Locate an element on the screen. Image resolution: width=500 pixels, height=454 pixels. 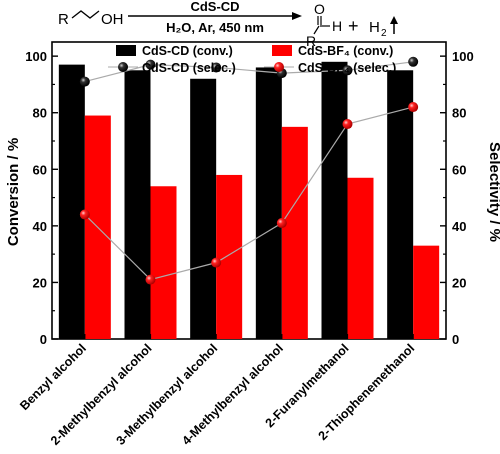
legend-marker-cdscd-selec is located at coordinates (123, 67).